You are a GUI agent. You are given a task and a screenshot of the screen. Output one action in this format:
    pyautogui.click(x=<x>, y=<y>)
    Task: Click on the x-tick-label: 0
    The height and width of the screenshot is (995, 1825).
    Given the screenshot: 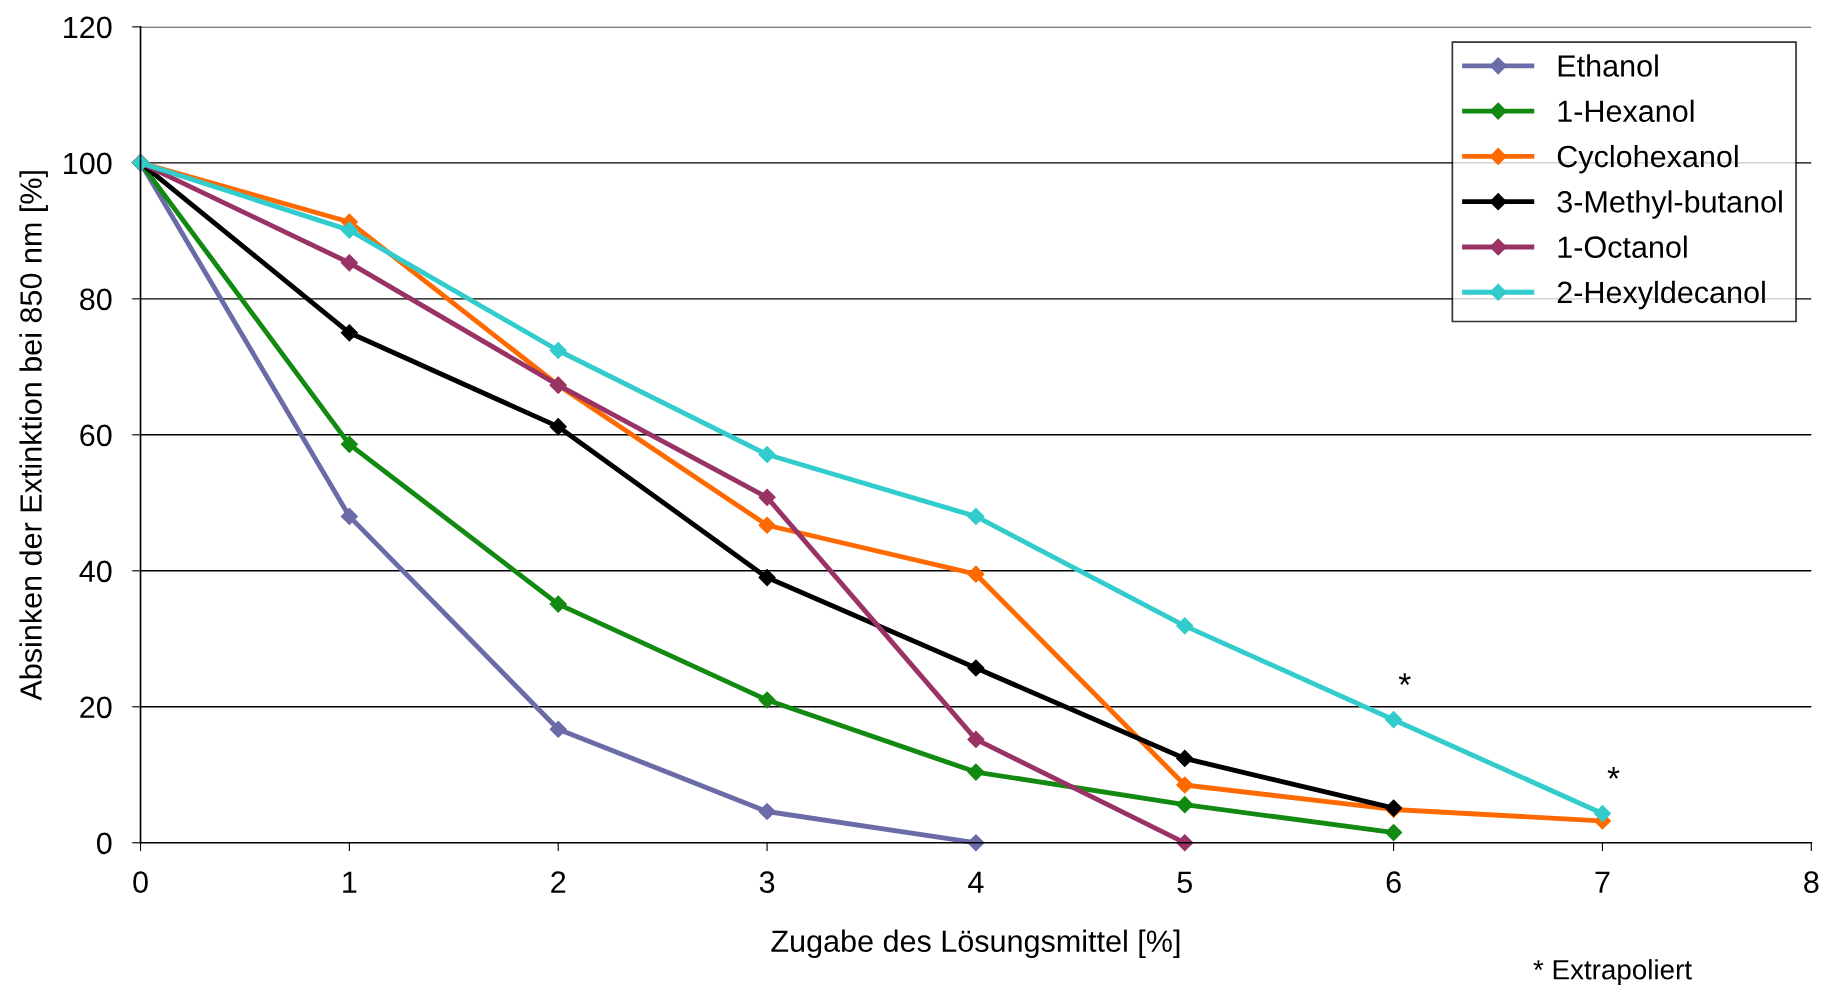 What is the action you would take?
    pyautogui.click(x=140, y=882)
    